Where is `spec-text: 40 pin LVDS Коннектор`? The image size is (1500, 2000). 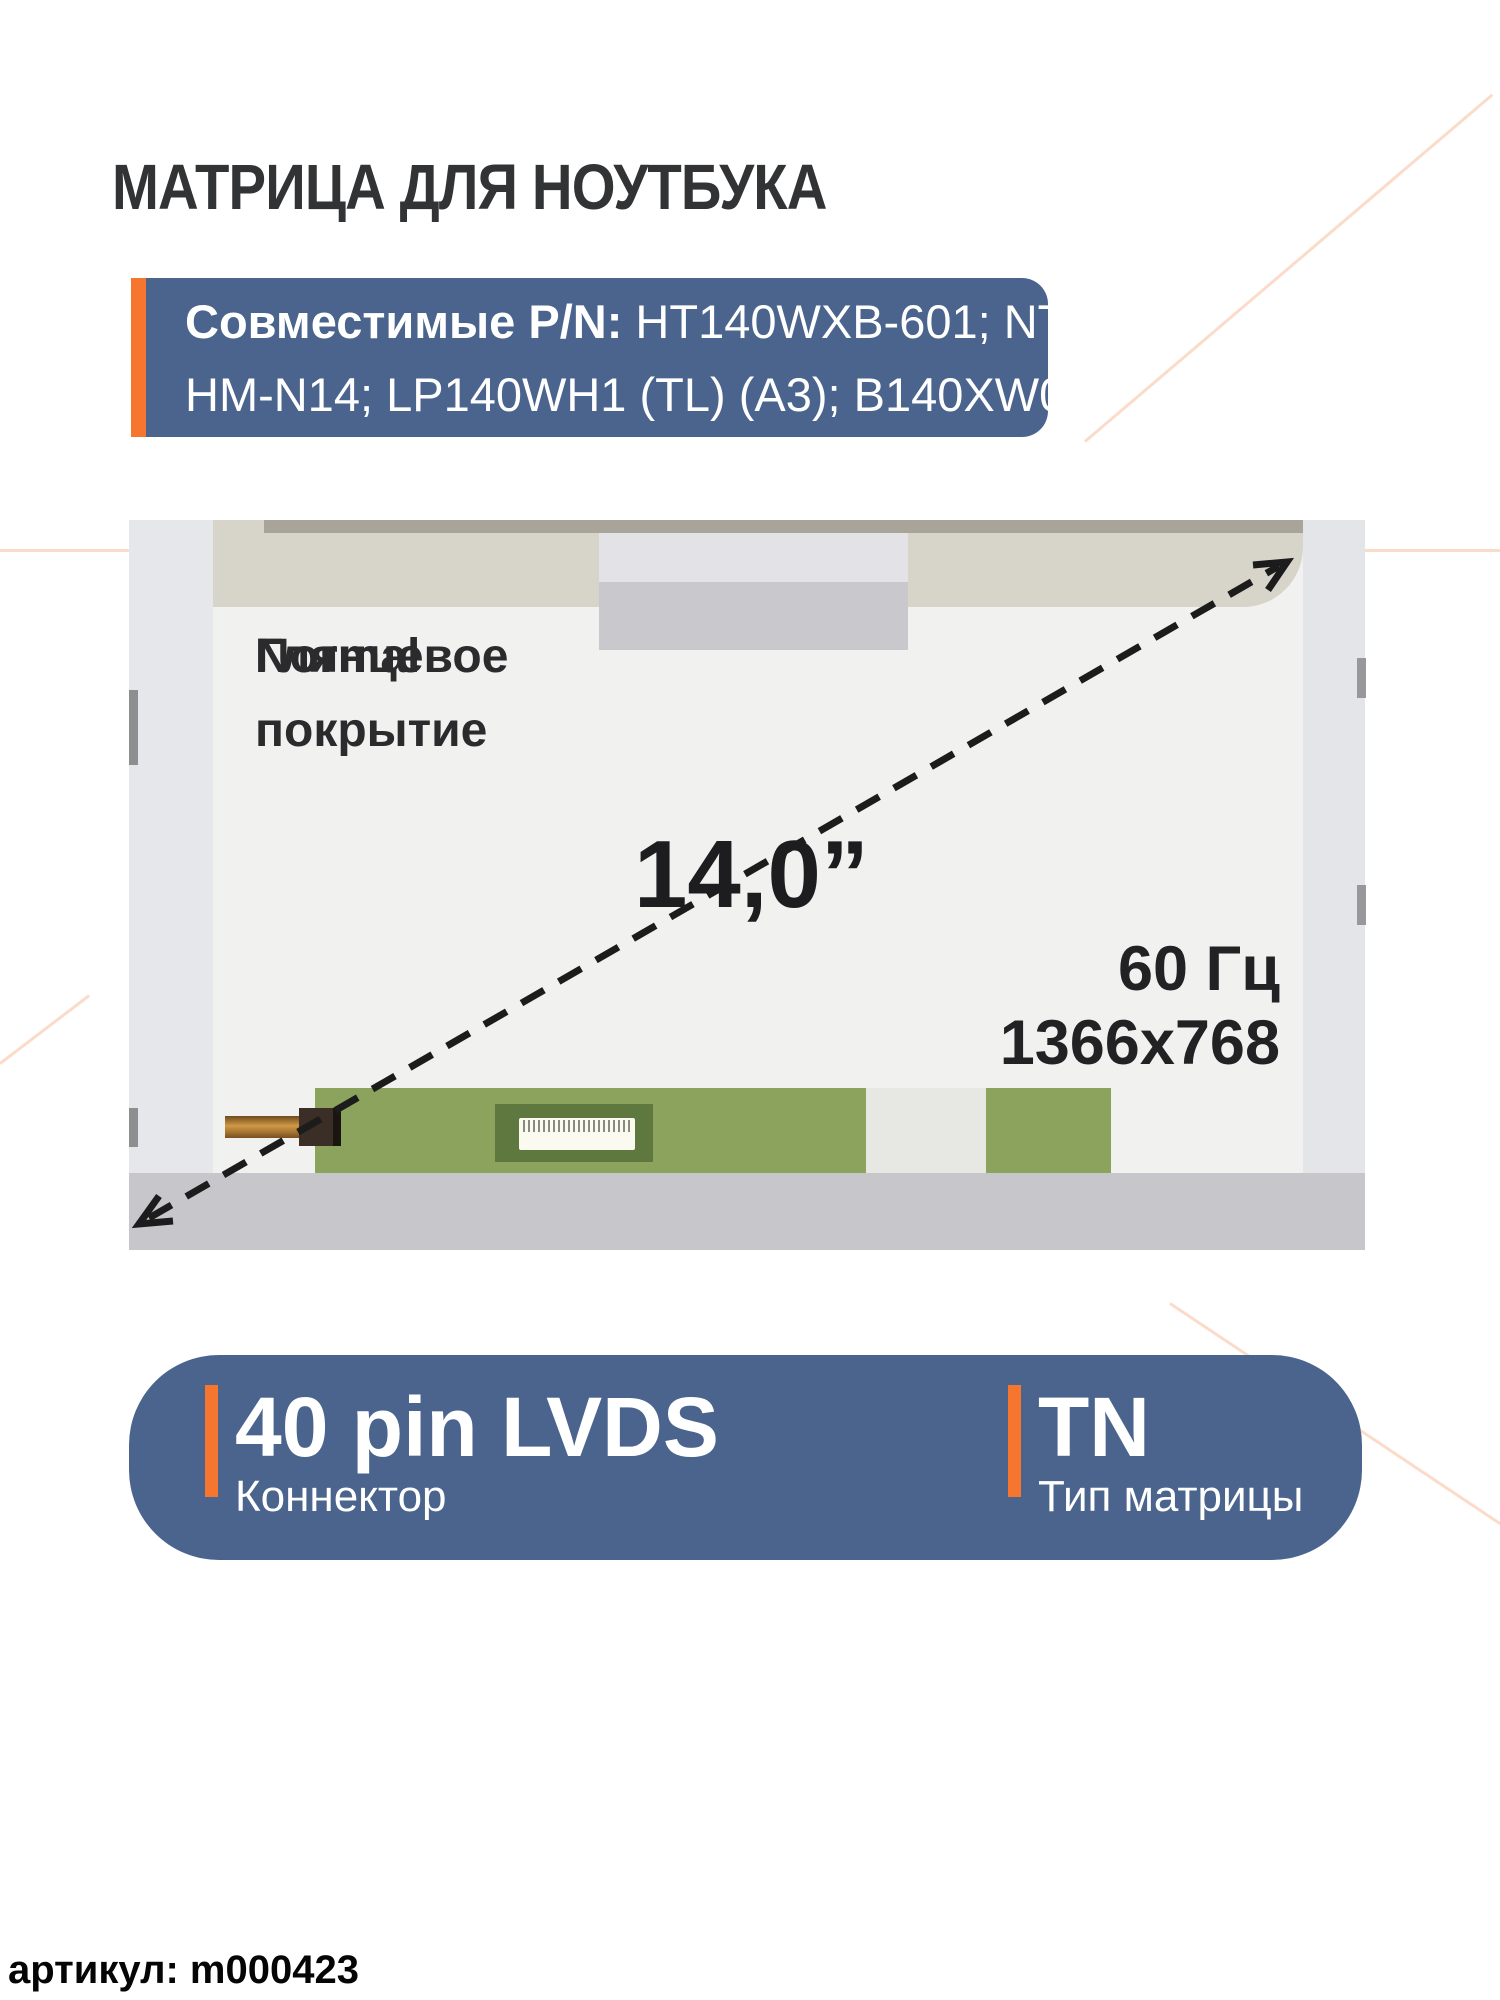
spec-text: 40 pin LVDS Коннектор is located at coordinates (477, 1453).